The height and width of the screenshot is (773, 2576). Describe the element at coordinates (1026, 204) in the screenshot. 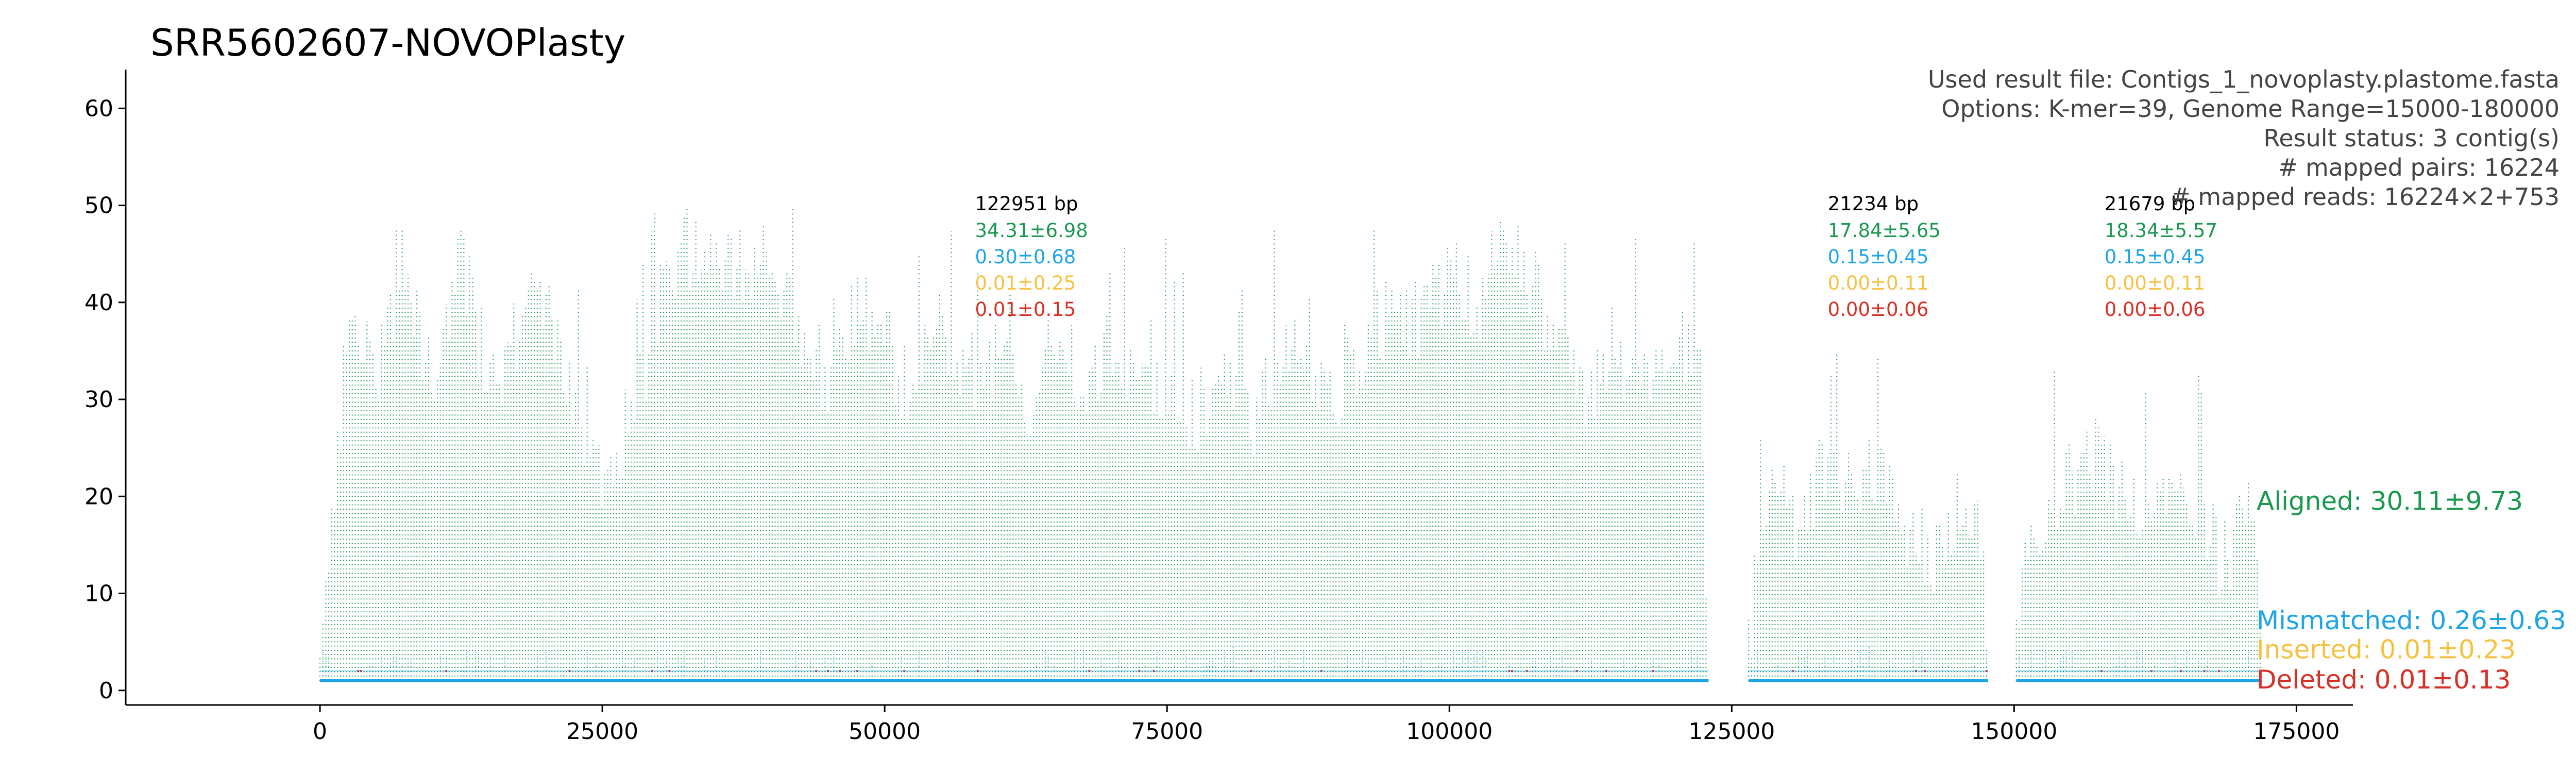

I see `contig-length-label: 122951 bp` at that location.